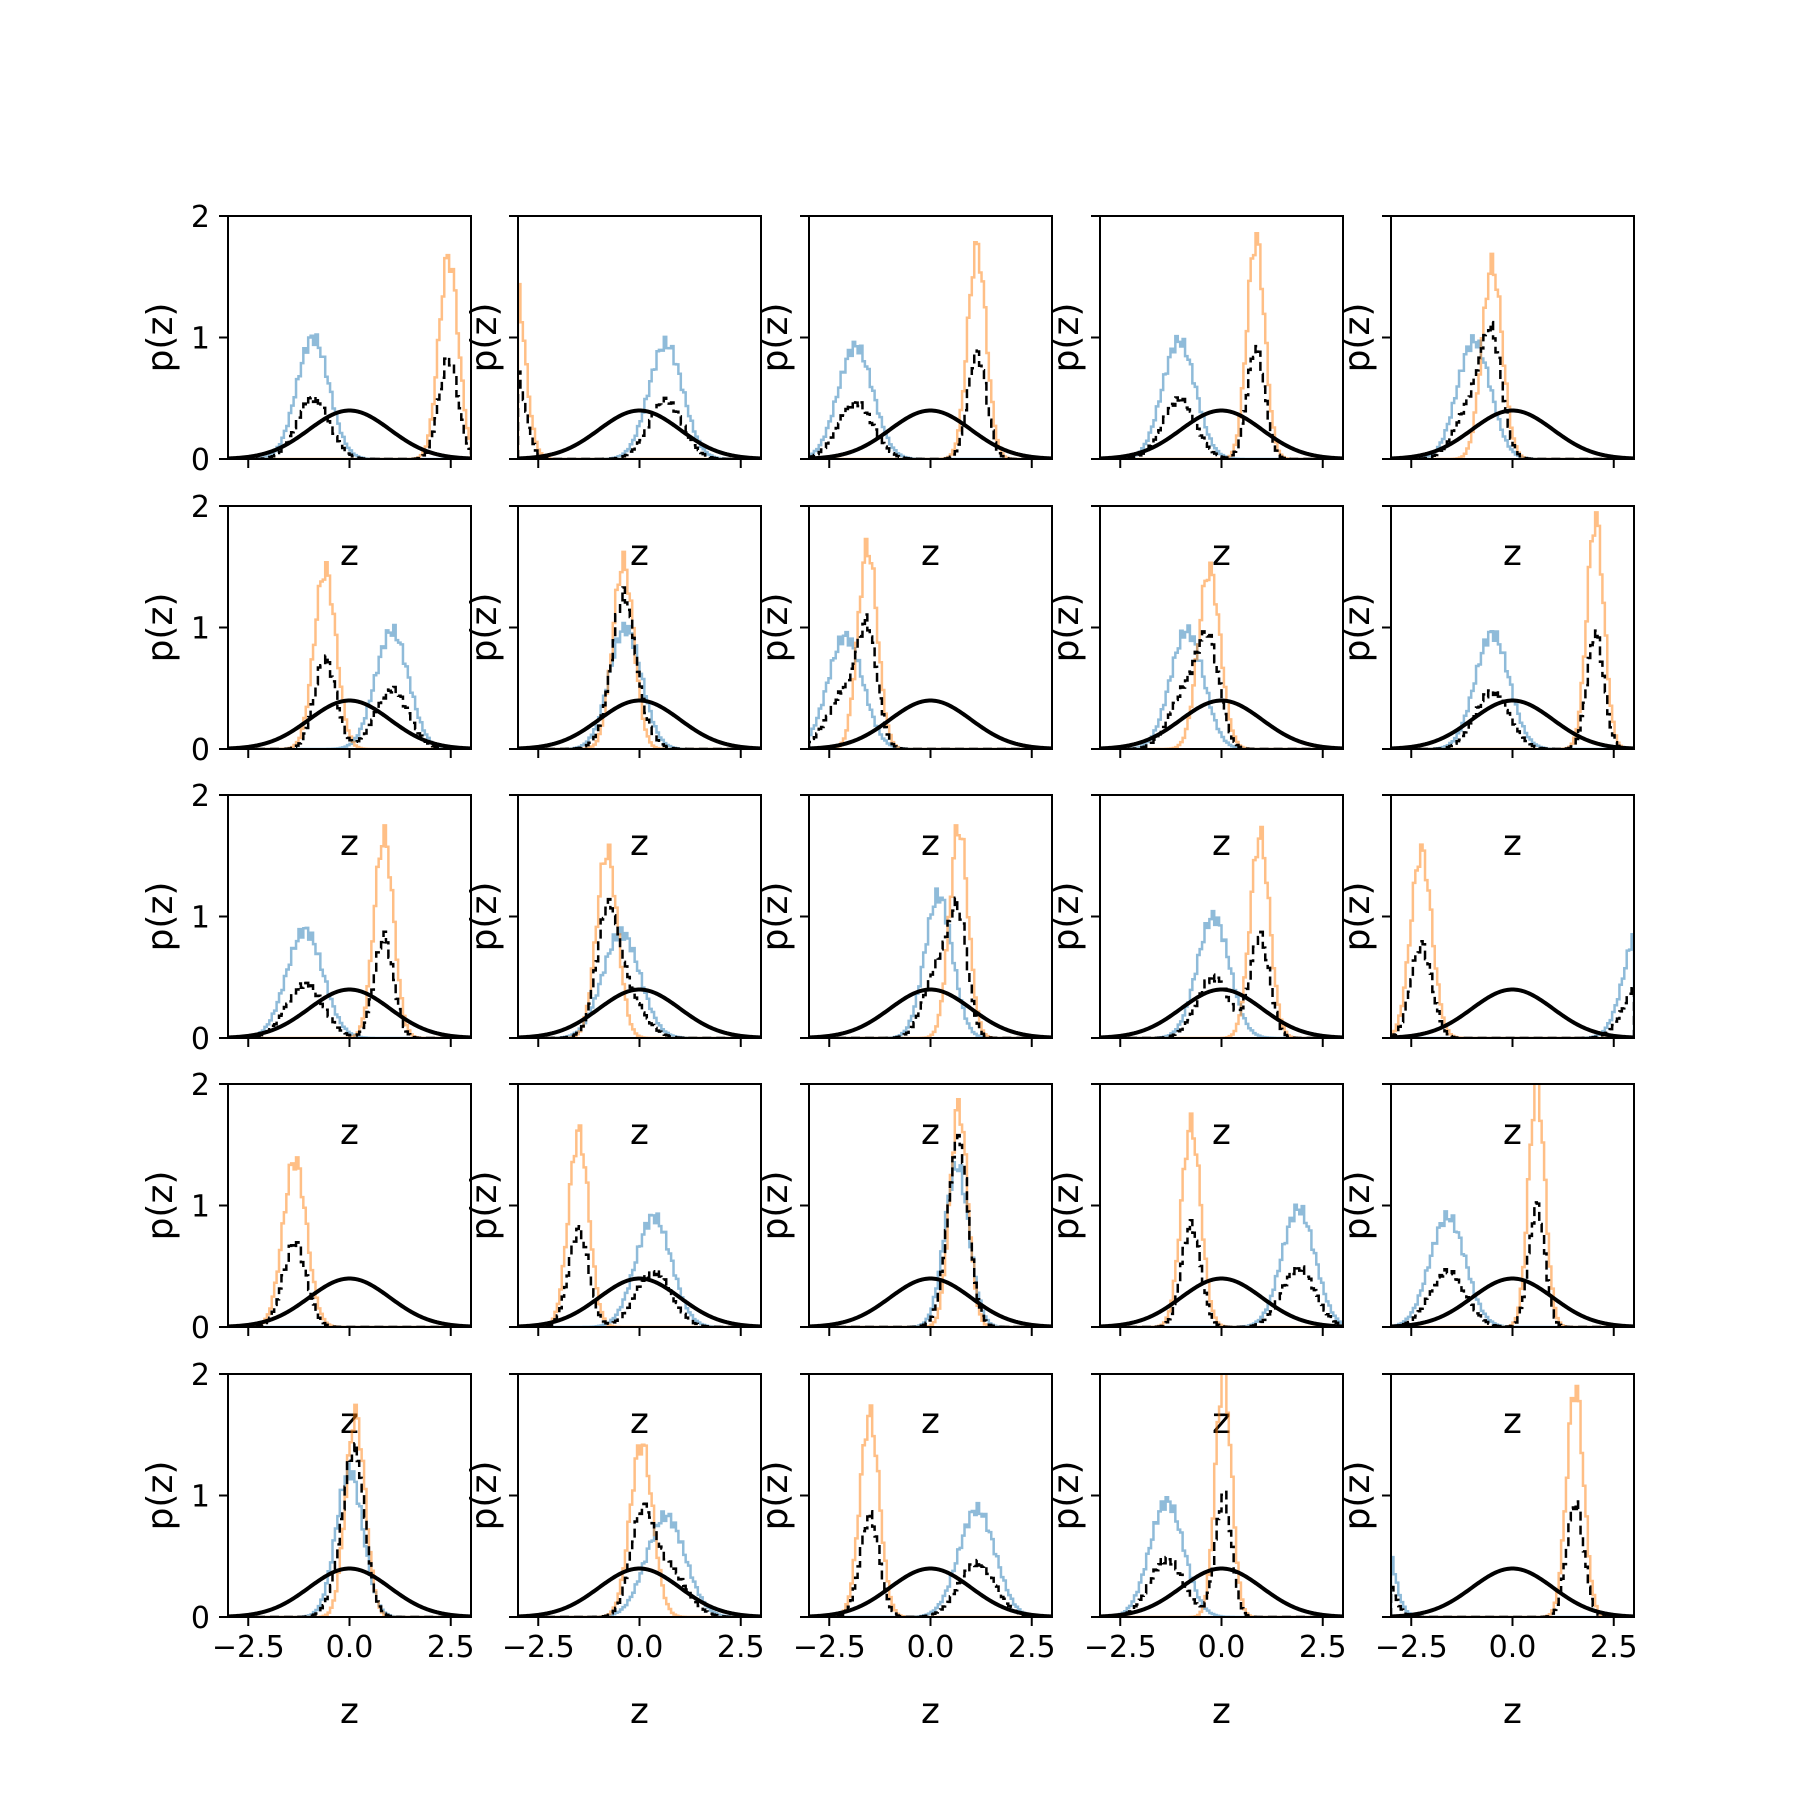 Image resolution: width=1800 pixels, height=1800 pixels. What do you see at coordinates (904, 684) in the screenshot?
I see `panel-2-3: z p(z)` at bounding box center [904, 684].